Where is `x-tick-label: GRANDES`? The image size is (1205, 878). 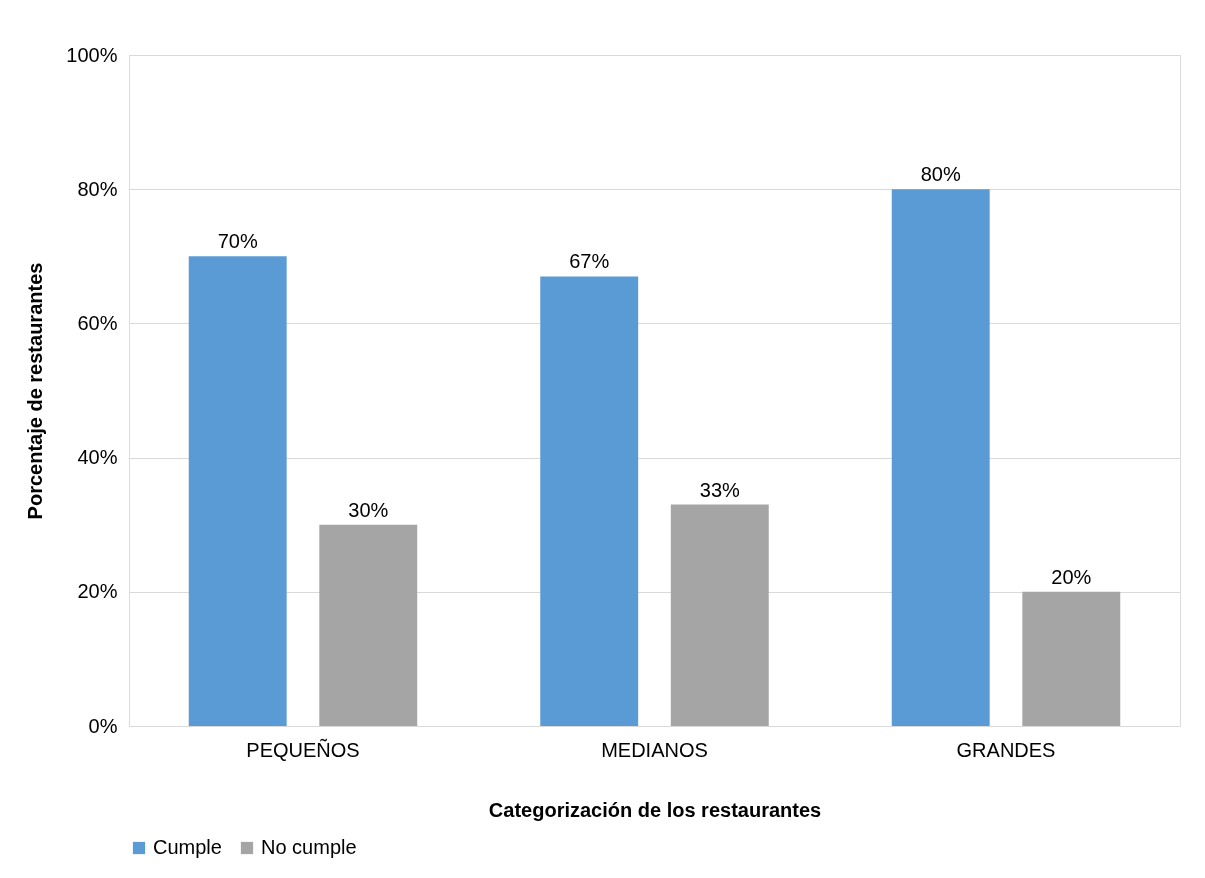
x-tick-label: GRANDES is located at coordinates (1006, 749).